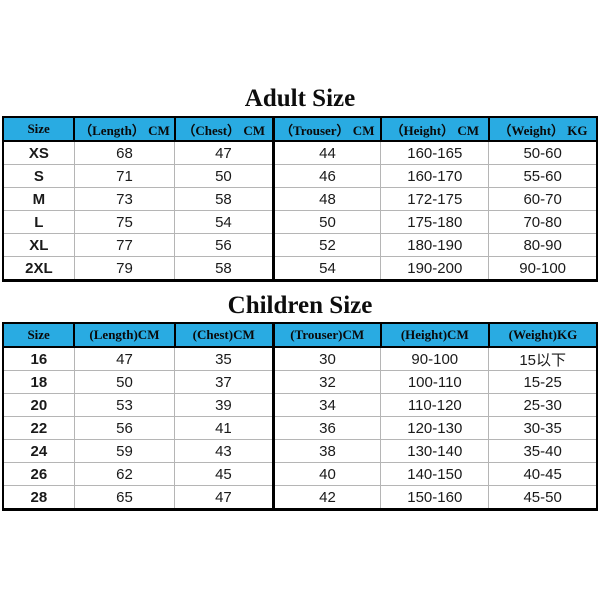 The height and width of the screenshot is (600, 600). What do you see at coordinates (435, 245) in the screenshot?
I see `value-cell: 180-190` at bounding box center [435, 245].